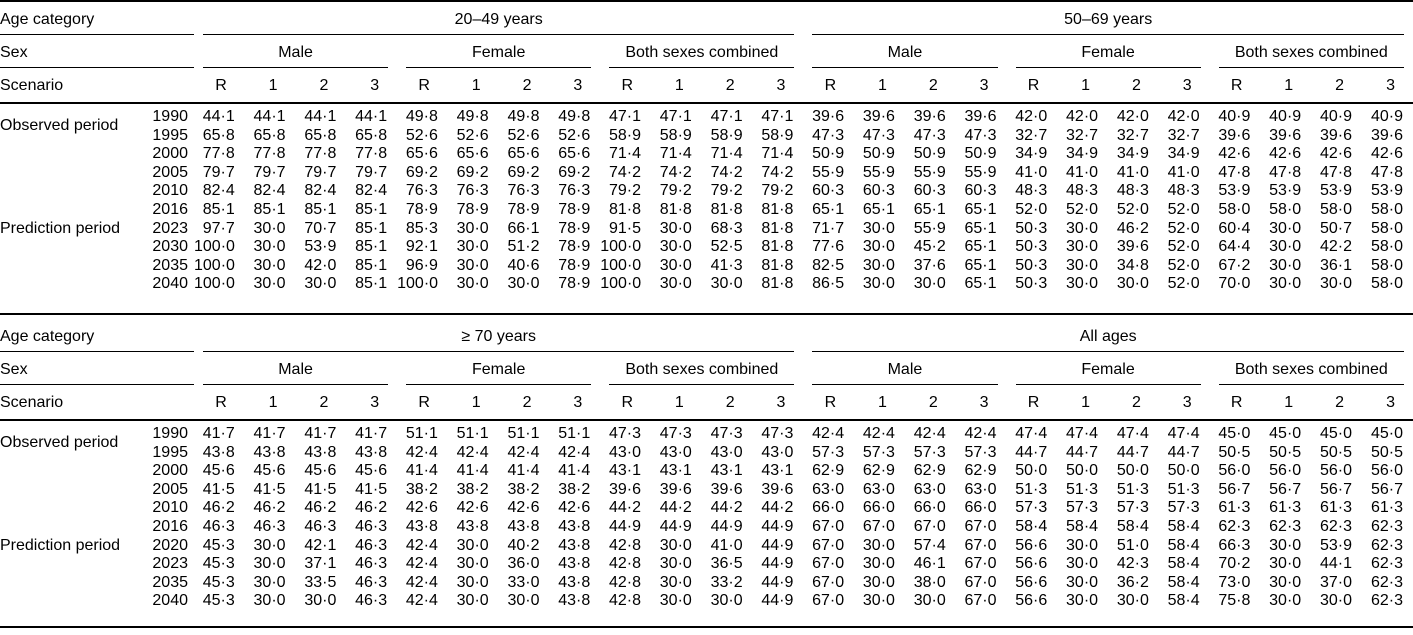  What do you see at coordinates (273, 402) in the screenshot?
I see `scenario-header: 1` at bounding box center [273, 402].